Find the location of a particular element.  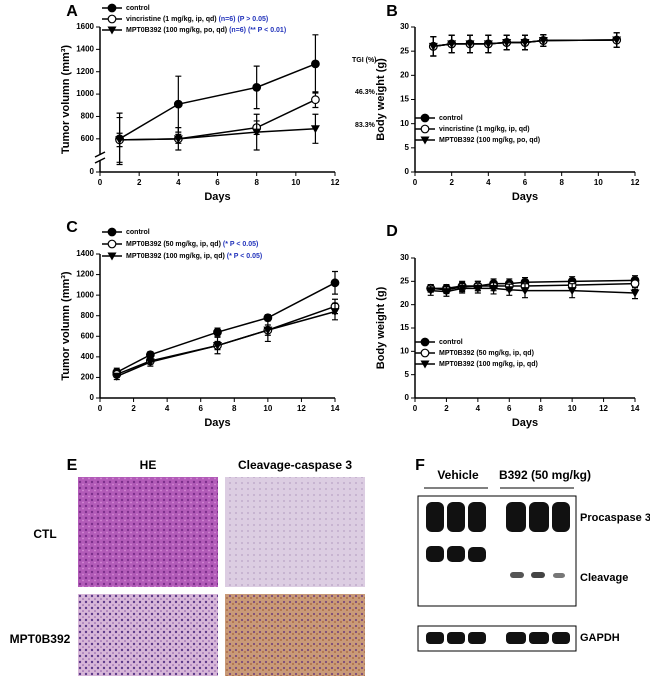

band-label: GAPDH is located at coordinates (600, 638).